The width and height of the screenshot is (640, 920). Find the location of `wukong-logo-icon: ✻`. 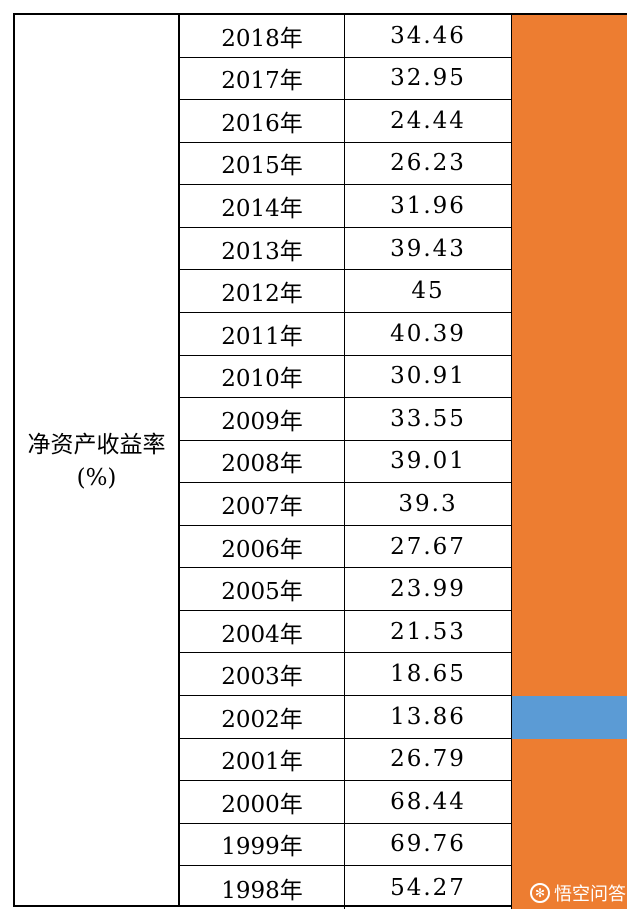

wukong-logo-icon: ✻ is located at coordinates (540, 893).